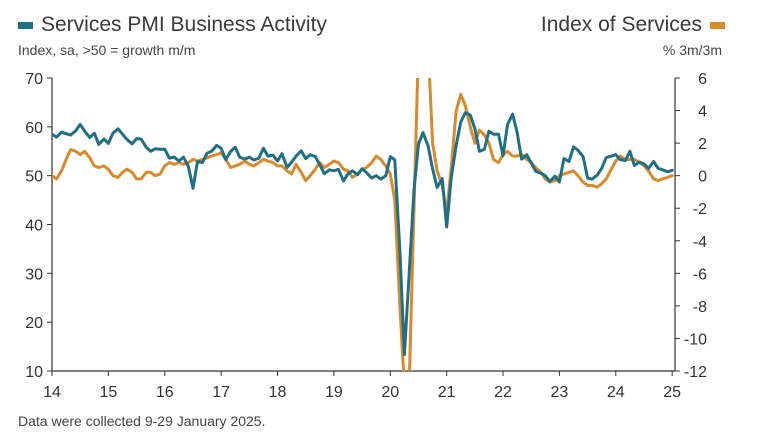  Describe the element at coordinates (702, 177) in the screenshot. I see `right-tick-label: 0` at that location.